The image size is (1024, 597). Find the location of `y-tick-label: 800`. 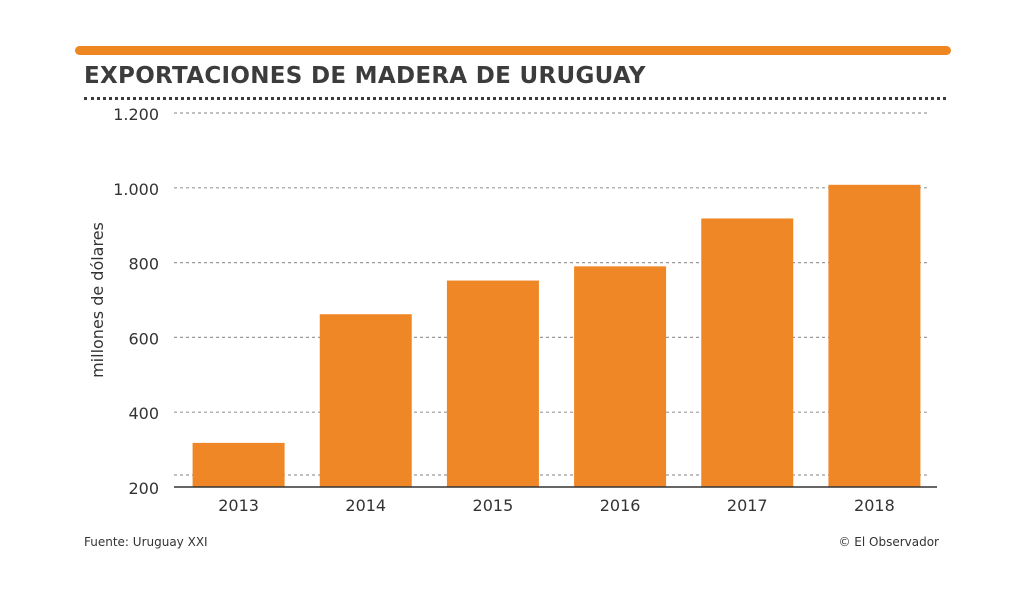

y-tick-label: 800 is located at coordinates (143, 264).